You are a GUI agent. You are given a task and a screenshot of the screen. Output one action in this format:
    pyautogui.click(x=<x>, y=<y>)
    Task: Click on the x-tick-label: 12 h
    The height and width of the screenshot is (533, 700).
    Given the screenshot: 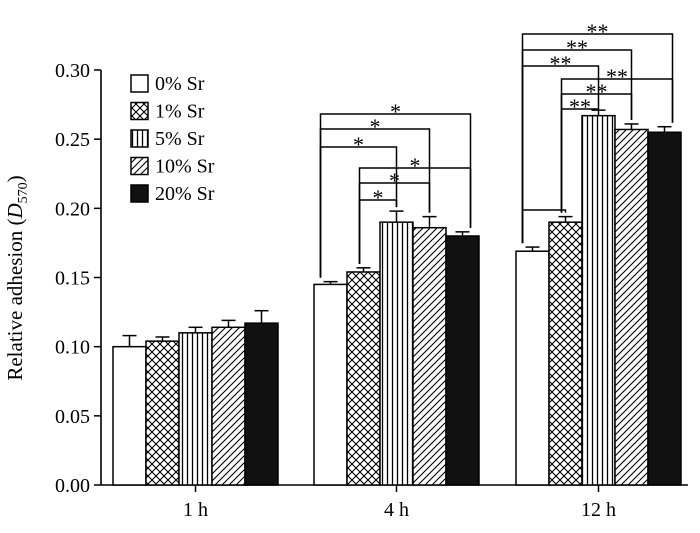 What is the action you would take?
    pyautogui.click(x=598, y=510)
    